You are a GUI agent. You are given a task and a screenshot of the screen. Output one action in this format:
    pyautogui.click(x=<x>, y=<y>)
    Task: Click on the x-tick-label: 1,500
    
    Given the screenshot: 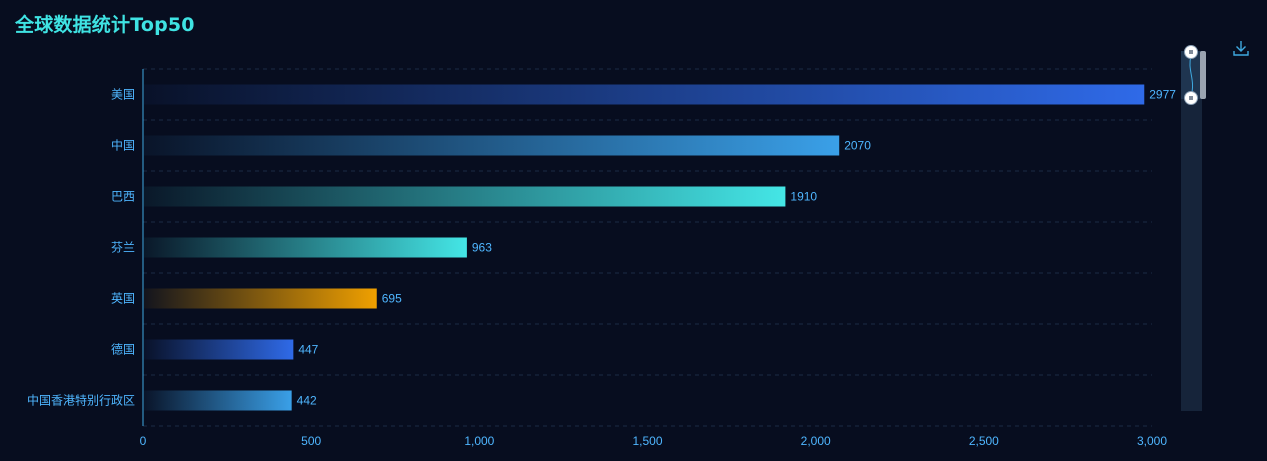 What is the action you would take?
    pyautogui.click(x=647, y=441)
    